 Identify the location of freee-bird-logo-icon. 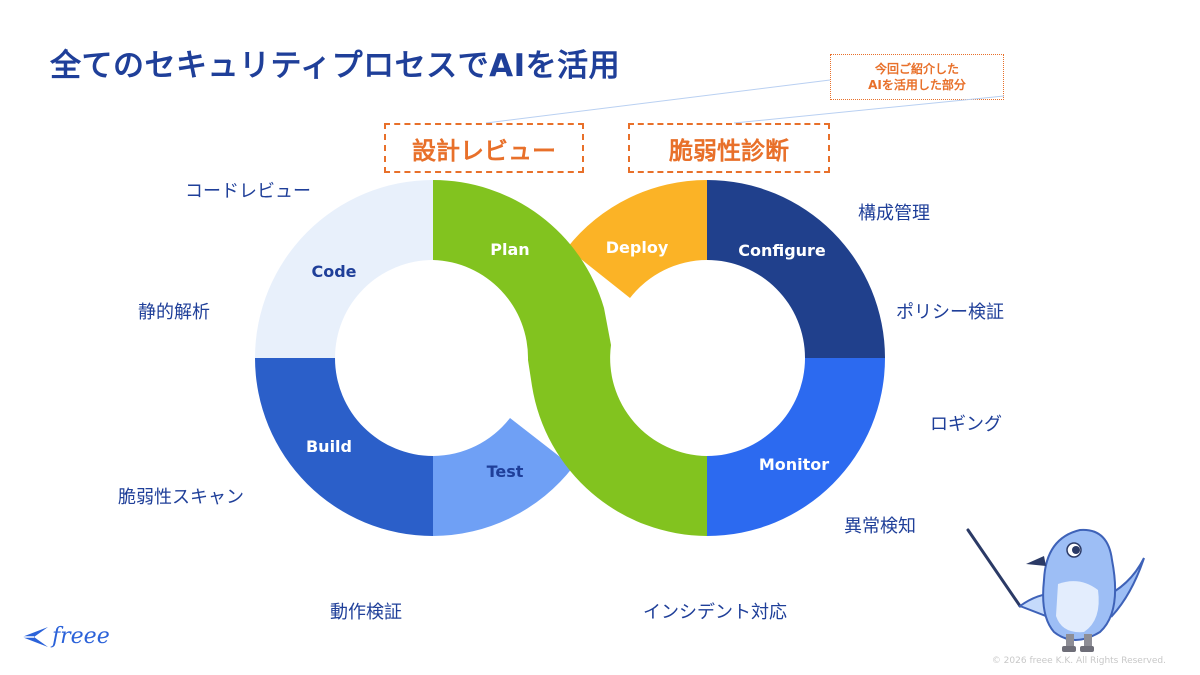
(35, 637).